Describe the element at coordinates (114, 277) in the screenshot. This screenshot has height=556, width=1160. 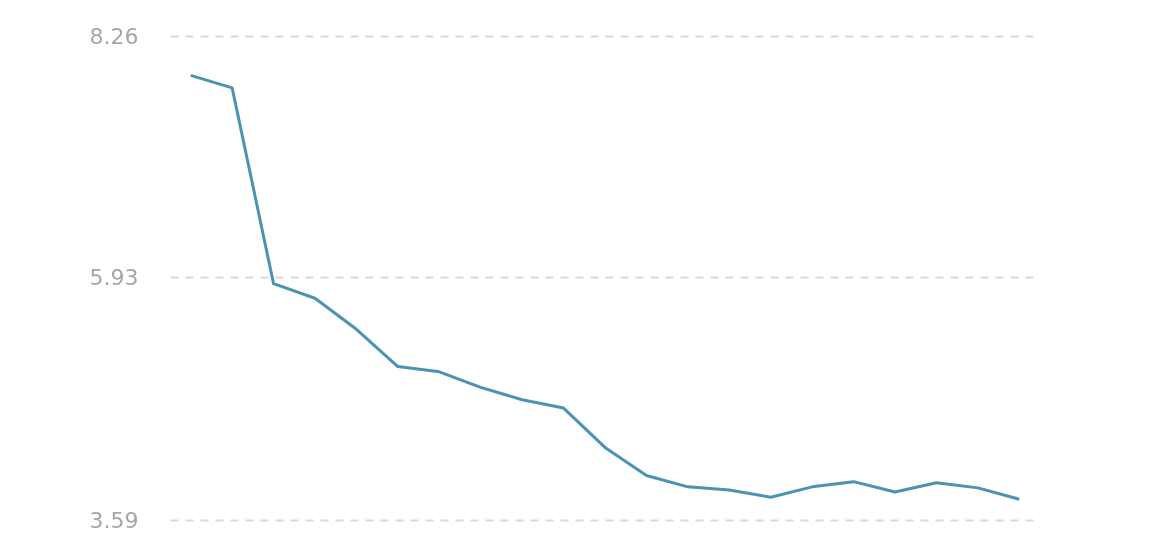
I see `y-tick-label: 5.93` at that location.